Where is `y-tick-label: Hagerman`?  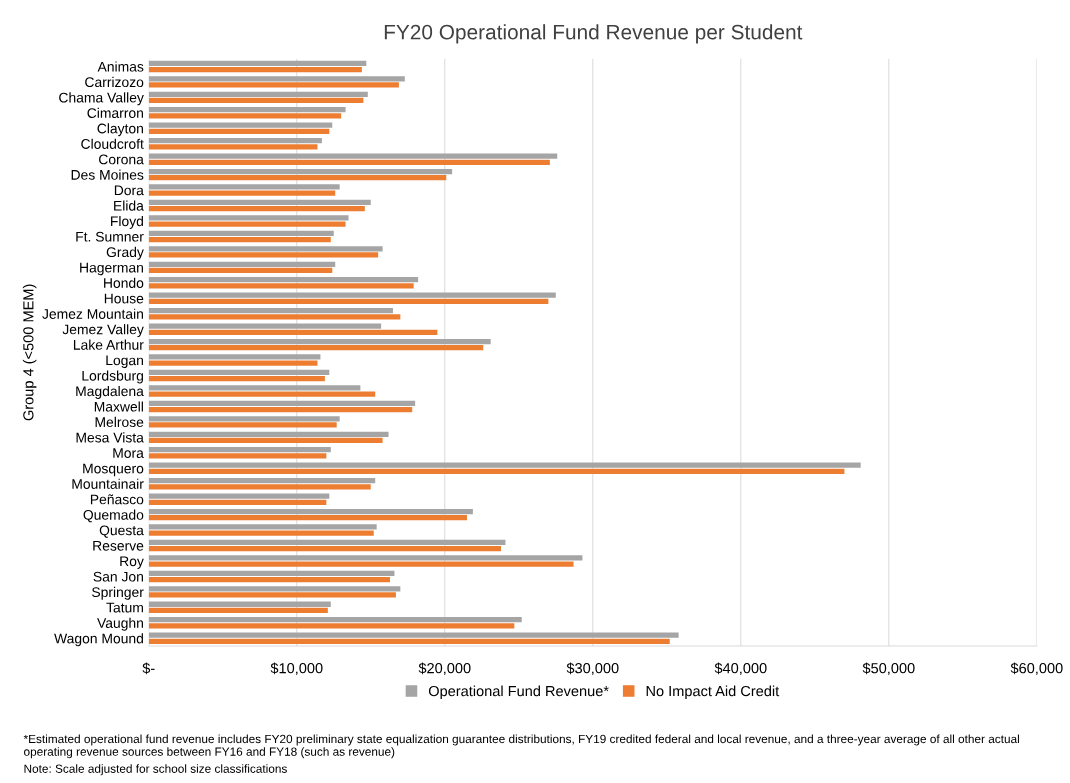 y-tick-label: Hagerman is located at coordinates (111, 269).